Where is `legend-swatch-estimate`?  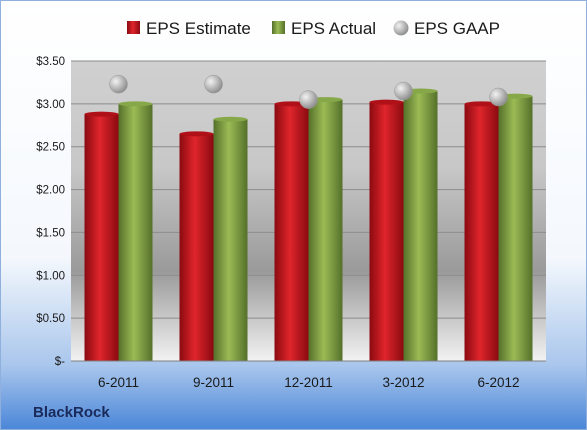
legend-swatch-estimate is located at coordinates (133, 27).